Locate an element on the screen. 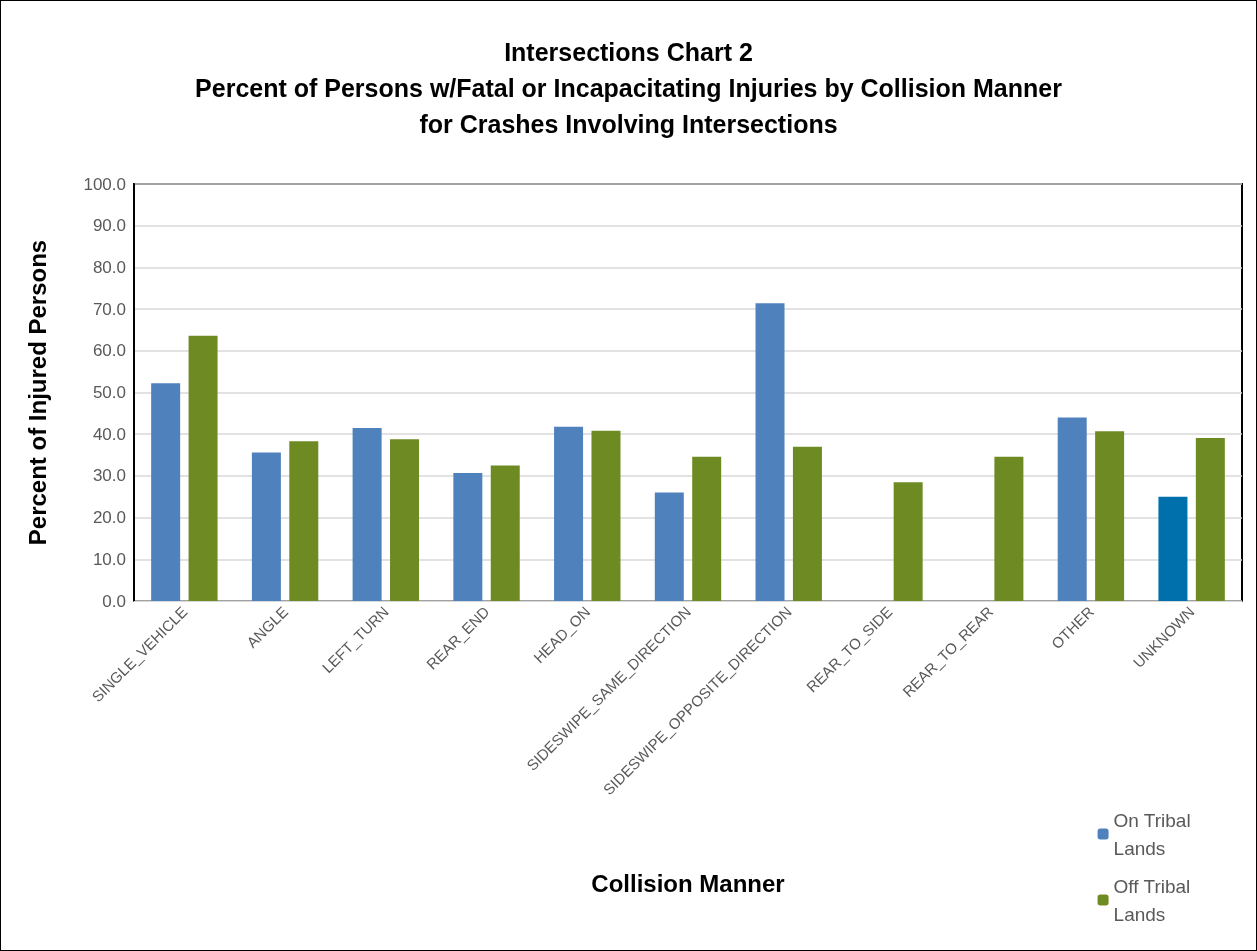 Image resolution: width=1257 pixels, height=951 pixels. chart-title: Intersections Chart 2 Percent of Persons w/Fatal or Incapacitating Injuries by Collision Manner for Crashes Involving Intersections is located at coordinates (629, 88).